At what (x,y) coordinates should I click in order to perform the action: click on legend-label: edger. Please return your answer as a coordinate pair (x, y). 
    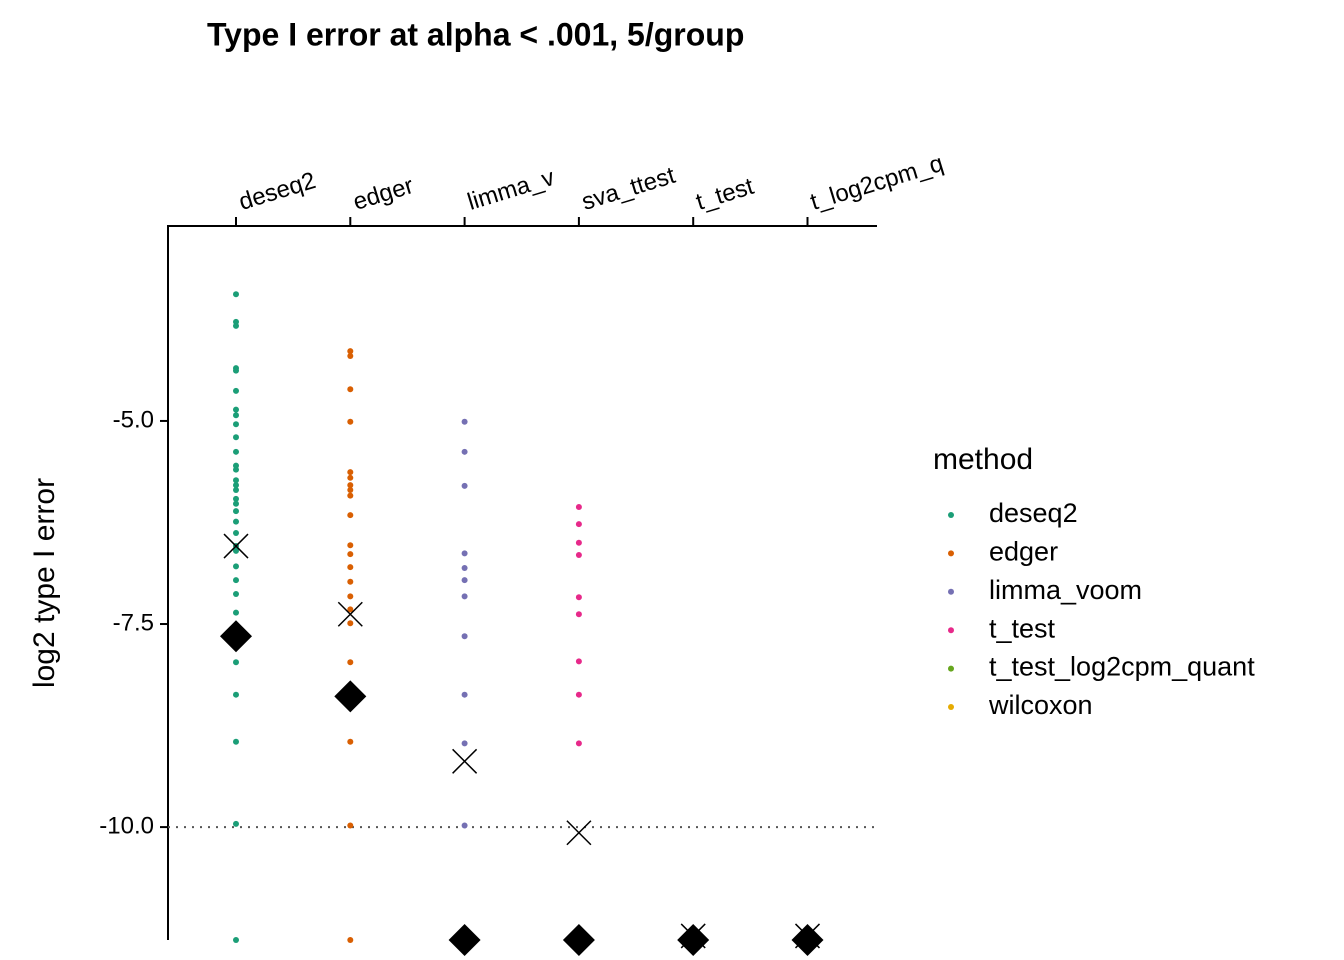
    Looking at the image, I should click on (1023, 552).